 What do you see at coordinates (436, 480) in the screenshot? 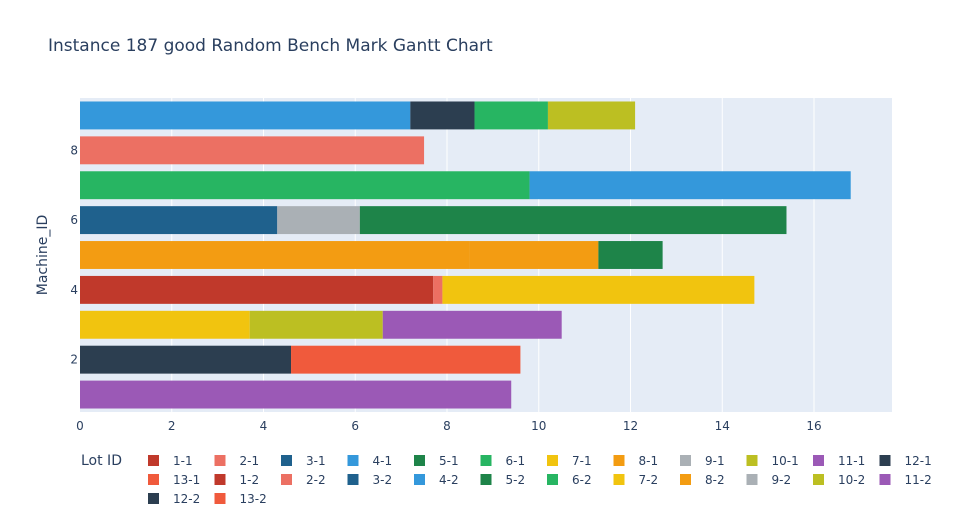
I see `legend-item-4-2: 4-2` at bounding box center [436, 480].